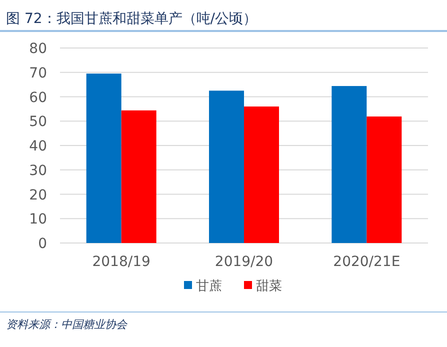 This screenshot has width=447, height=347. What do you see at coordinates (209, 286) in the screenshot?
I see `legend-label: 甘蔗` at bounding box center [209, 286].